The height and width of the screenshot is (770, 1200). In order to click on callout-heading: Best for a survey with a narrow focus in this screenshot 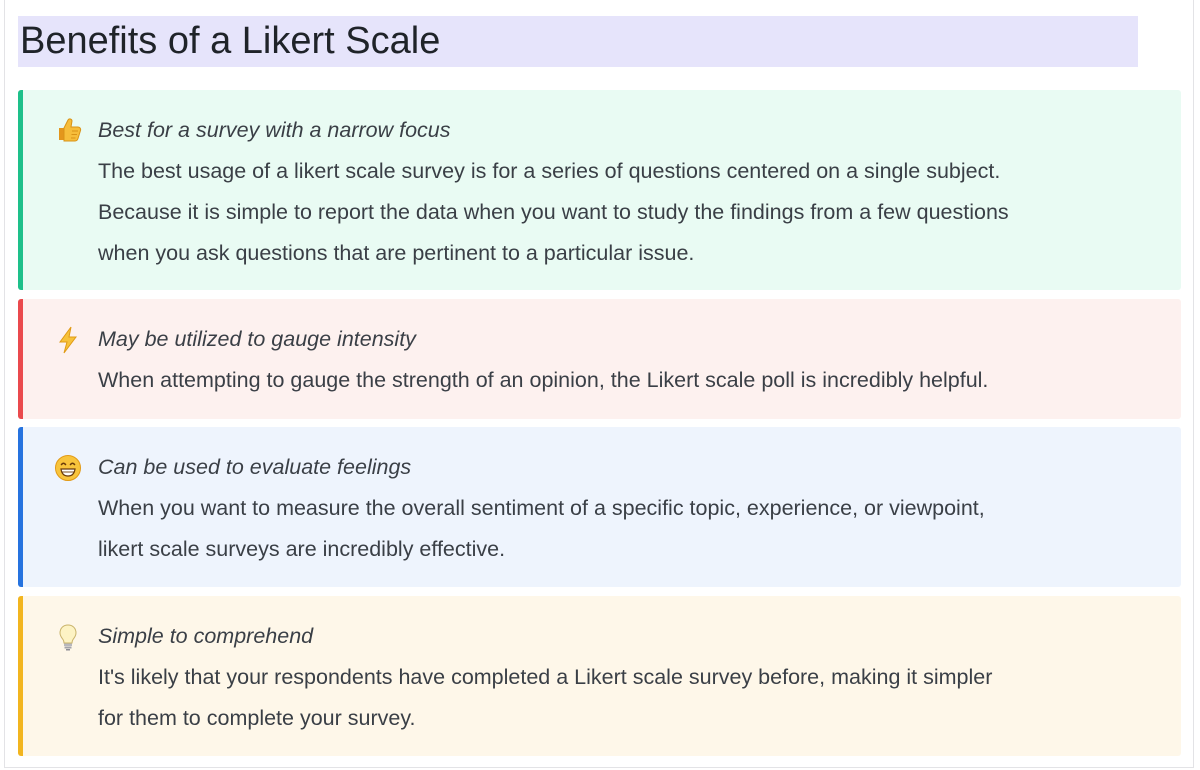, I will do `click(274, 130)`.